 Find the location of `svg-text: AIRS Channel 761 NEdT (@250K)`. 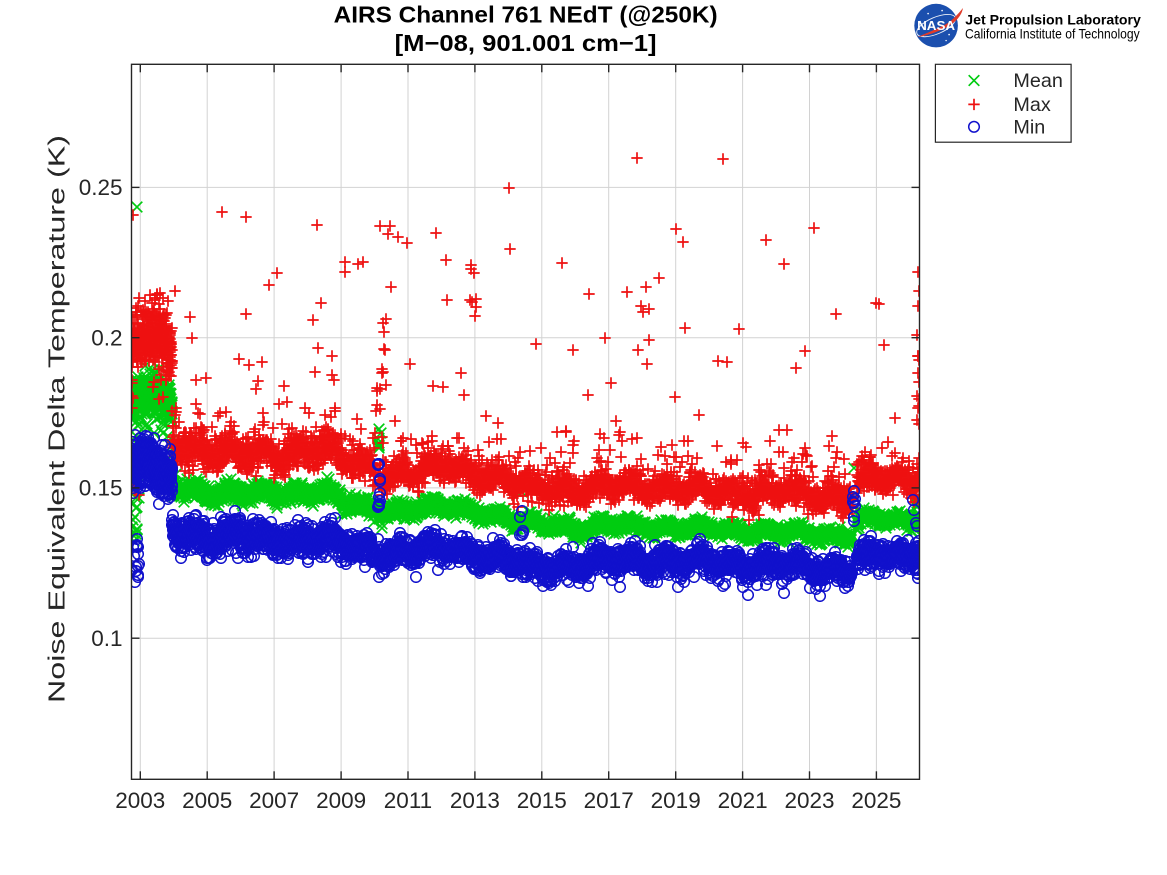

svg-text: AIRS Channel 761 NEdT (@250K) is located at coordinates (526, 15).